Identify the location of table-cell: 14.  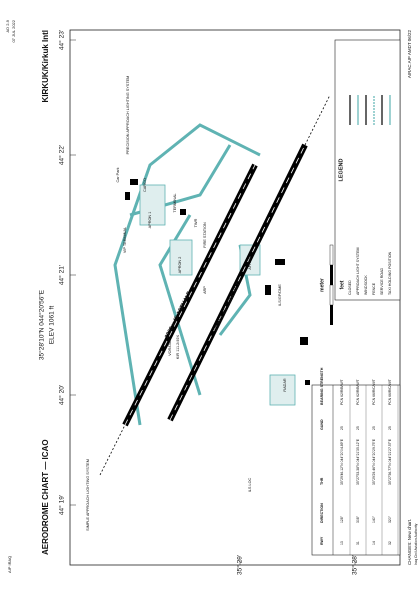
(374, 543).